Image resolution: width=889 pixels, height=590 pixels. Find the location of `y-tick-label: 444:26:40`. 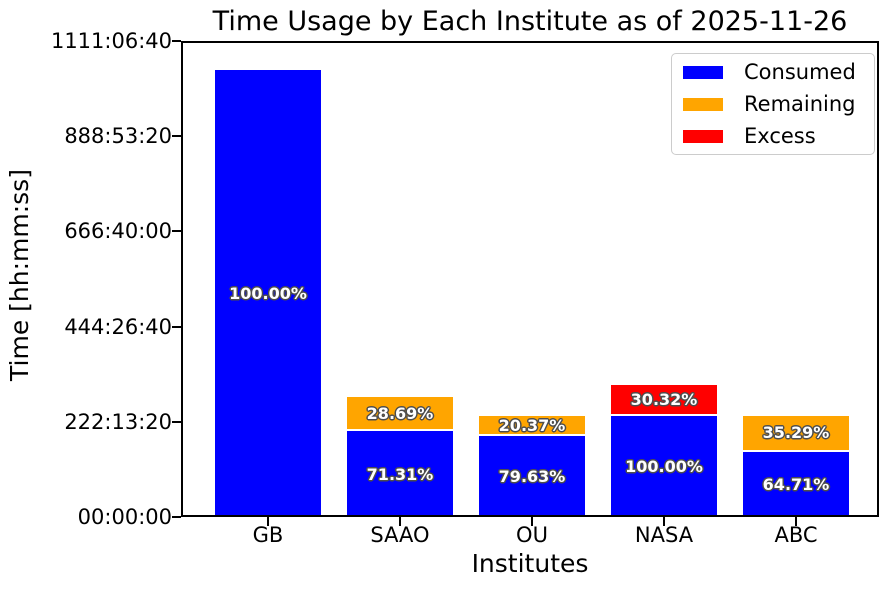

y-tick-label: 444:26:40 is located at coordinates (118, 326).